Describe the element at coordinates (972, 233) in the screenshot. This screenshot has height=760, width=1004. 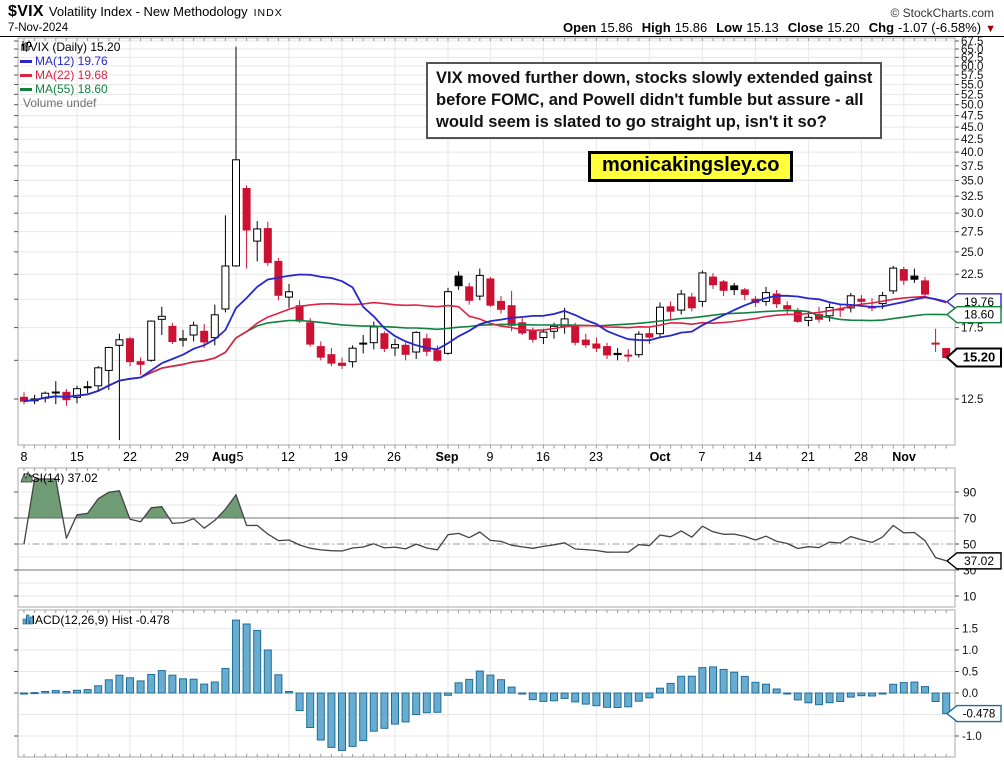
I see `svg-text: 27.5` at that location.